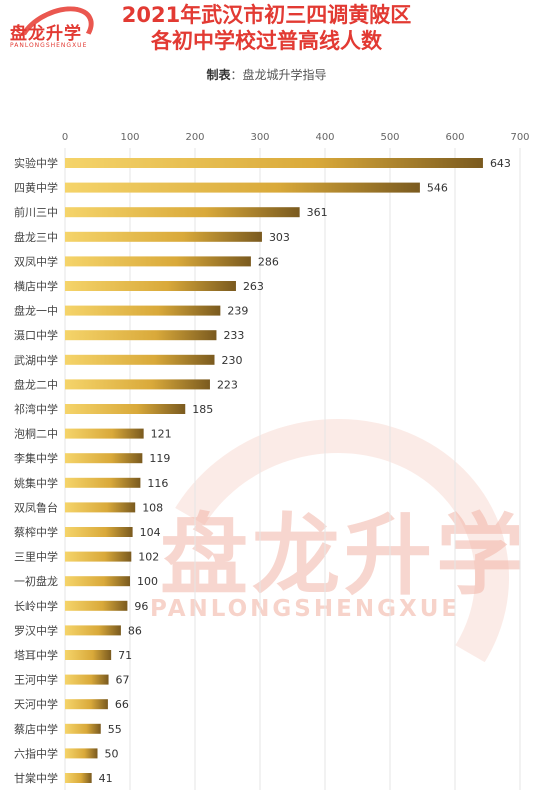 The height and width of the screenshot is (795, 533). What do you see at coordinates (36, 778) in the screenshot?
I see `category-label: 甘棠中学` at bounding box center [36, 778].